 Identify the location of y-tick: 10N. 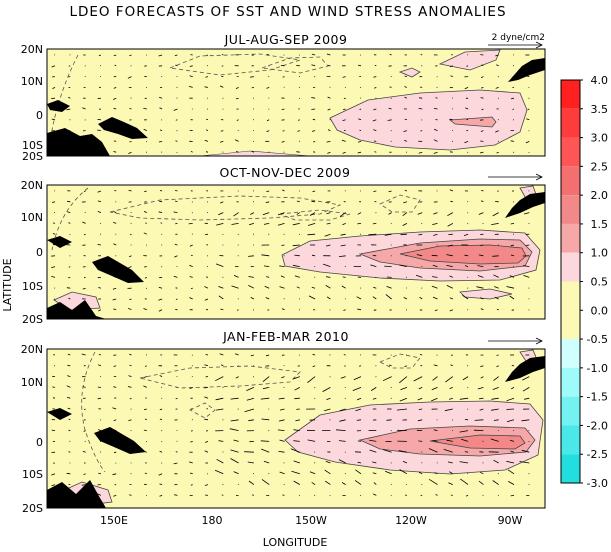
(32, 217).